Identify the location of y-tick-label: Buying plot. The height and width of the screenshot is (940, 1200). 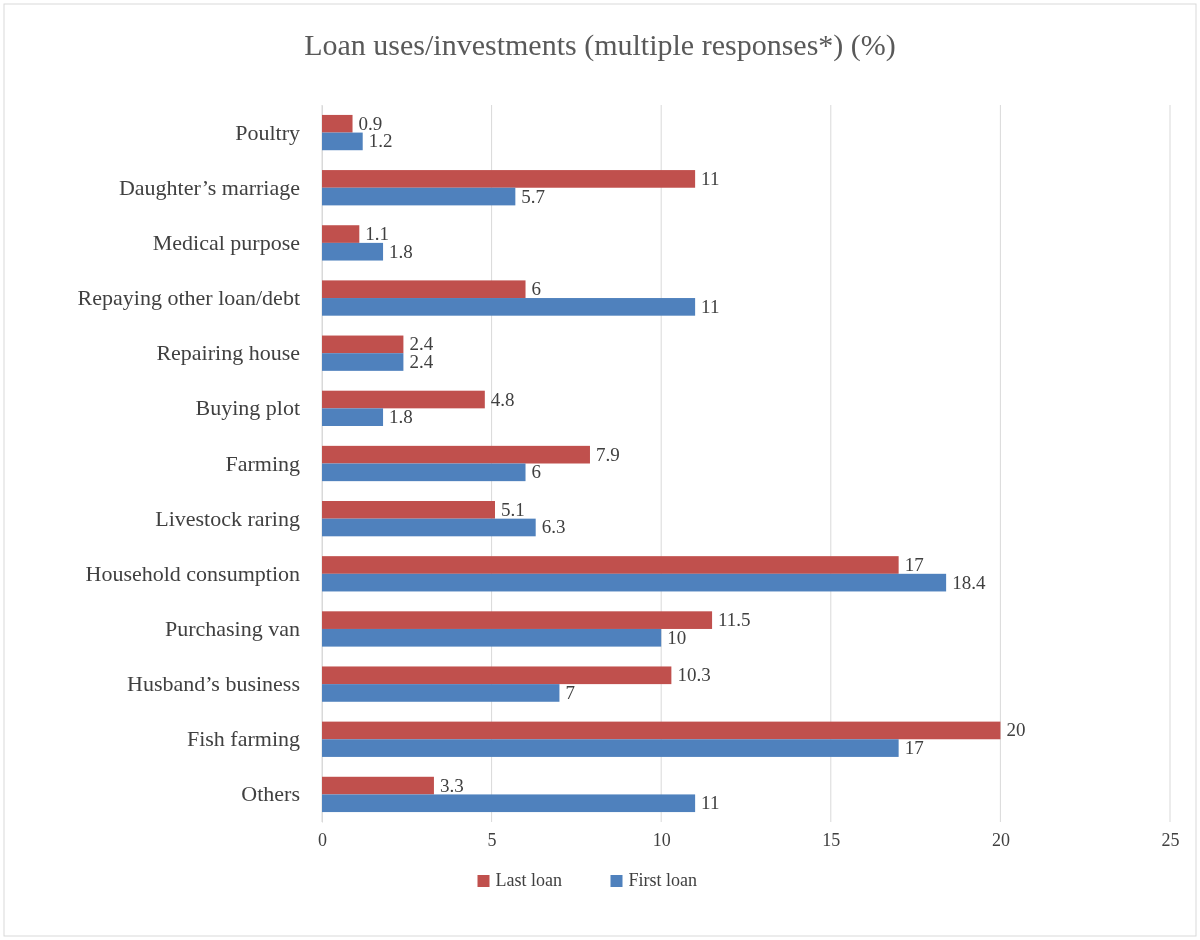
(247, 408).